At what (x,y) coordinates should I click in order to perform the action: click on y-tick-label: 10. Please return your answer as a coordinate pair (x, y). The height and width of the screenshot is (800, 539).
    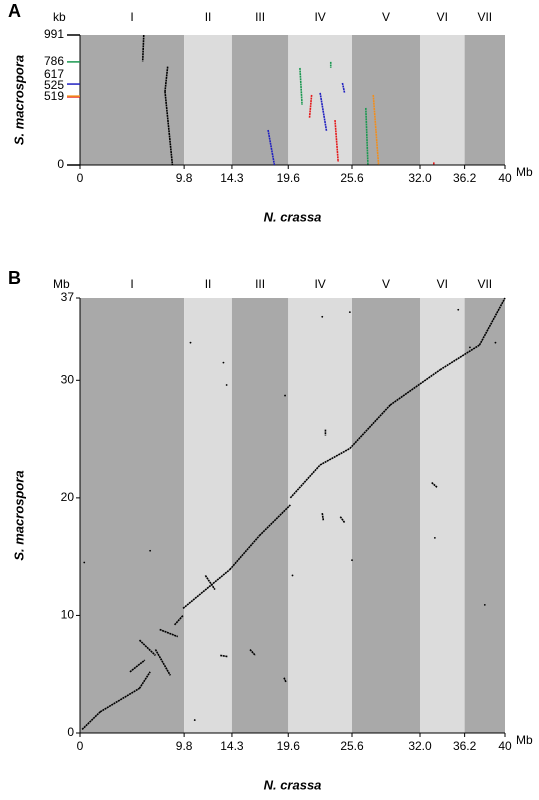
    Looking at the image, I should click on (68, 615).